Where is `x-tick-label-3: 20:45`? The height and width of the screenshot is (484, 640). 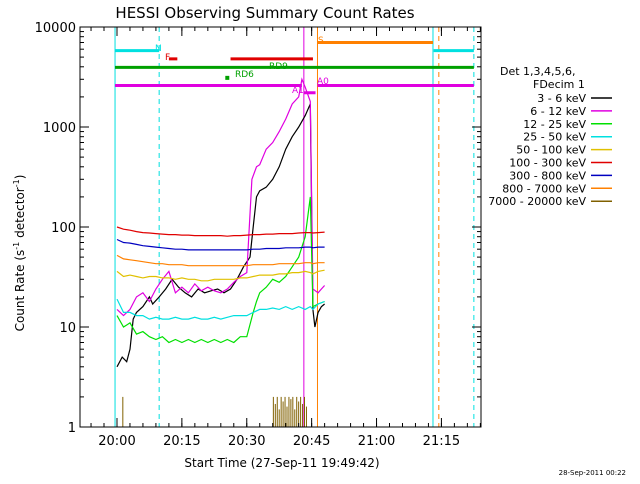
x-tick-label-3: 20:45 is located at coordinates (311, 441).